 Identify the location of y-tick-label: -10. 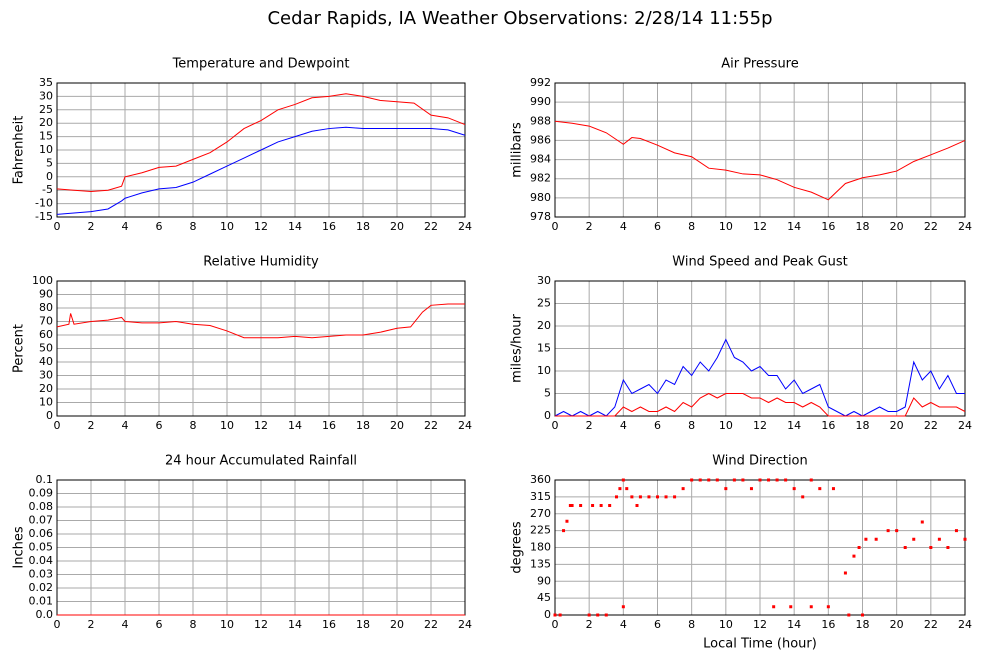
(44, 203).